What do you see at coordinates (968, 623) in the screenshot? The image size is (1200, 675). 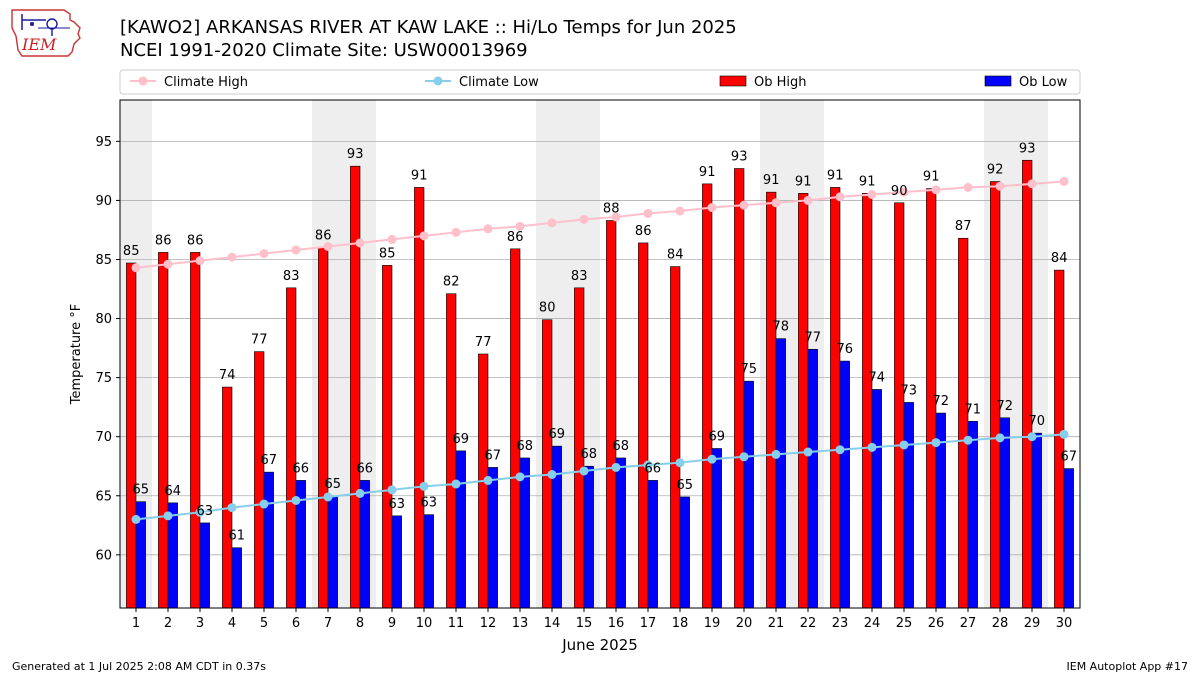 I see `x-tick-label-27: 27` at bounding box center [968, 623].